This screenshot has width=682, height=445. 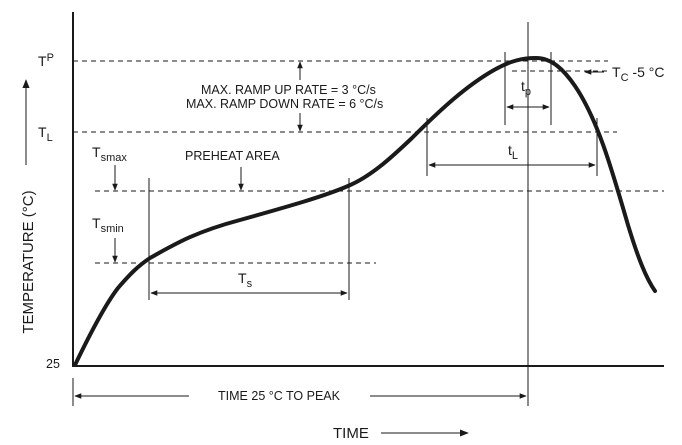 What do you see at coordinates (513, 152) in the screenshot?
I see `tl-time-label: tL` at bounding box center [513, 152].